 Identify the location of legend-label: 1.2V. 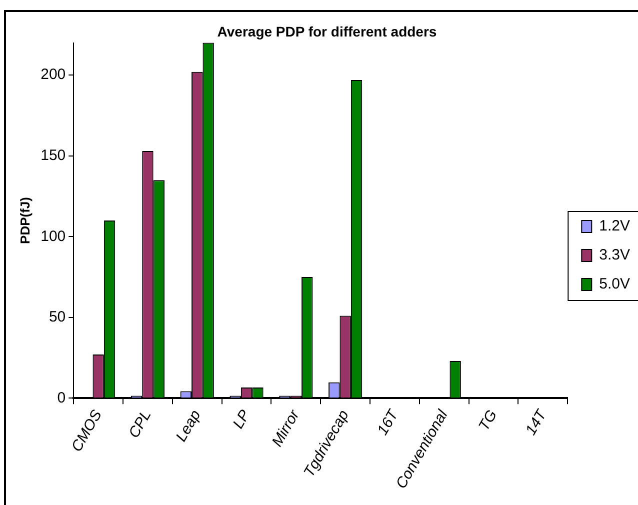
(614, 226).